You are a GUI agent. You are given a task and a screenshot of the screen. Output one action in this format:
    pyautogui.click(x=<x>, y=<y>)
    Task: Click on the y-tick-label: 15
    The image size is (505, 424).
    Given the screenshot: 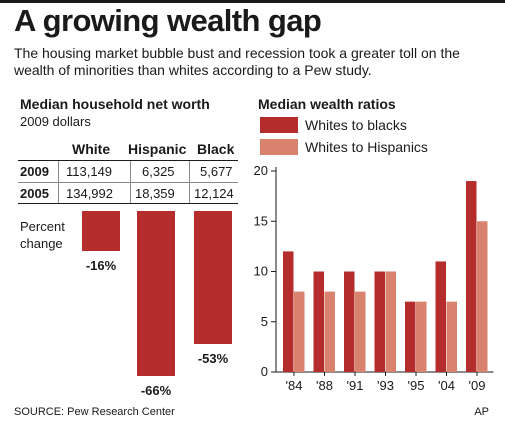 What is the action you would take?
    pyautogui.click(x=261, y=220)
    